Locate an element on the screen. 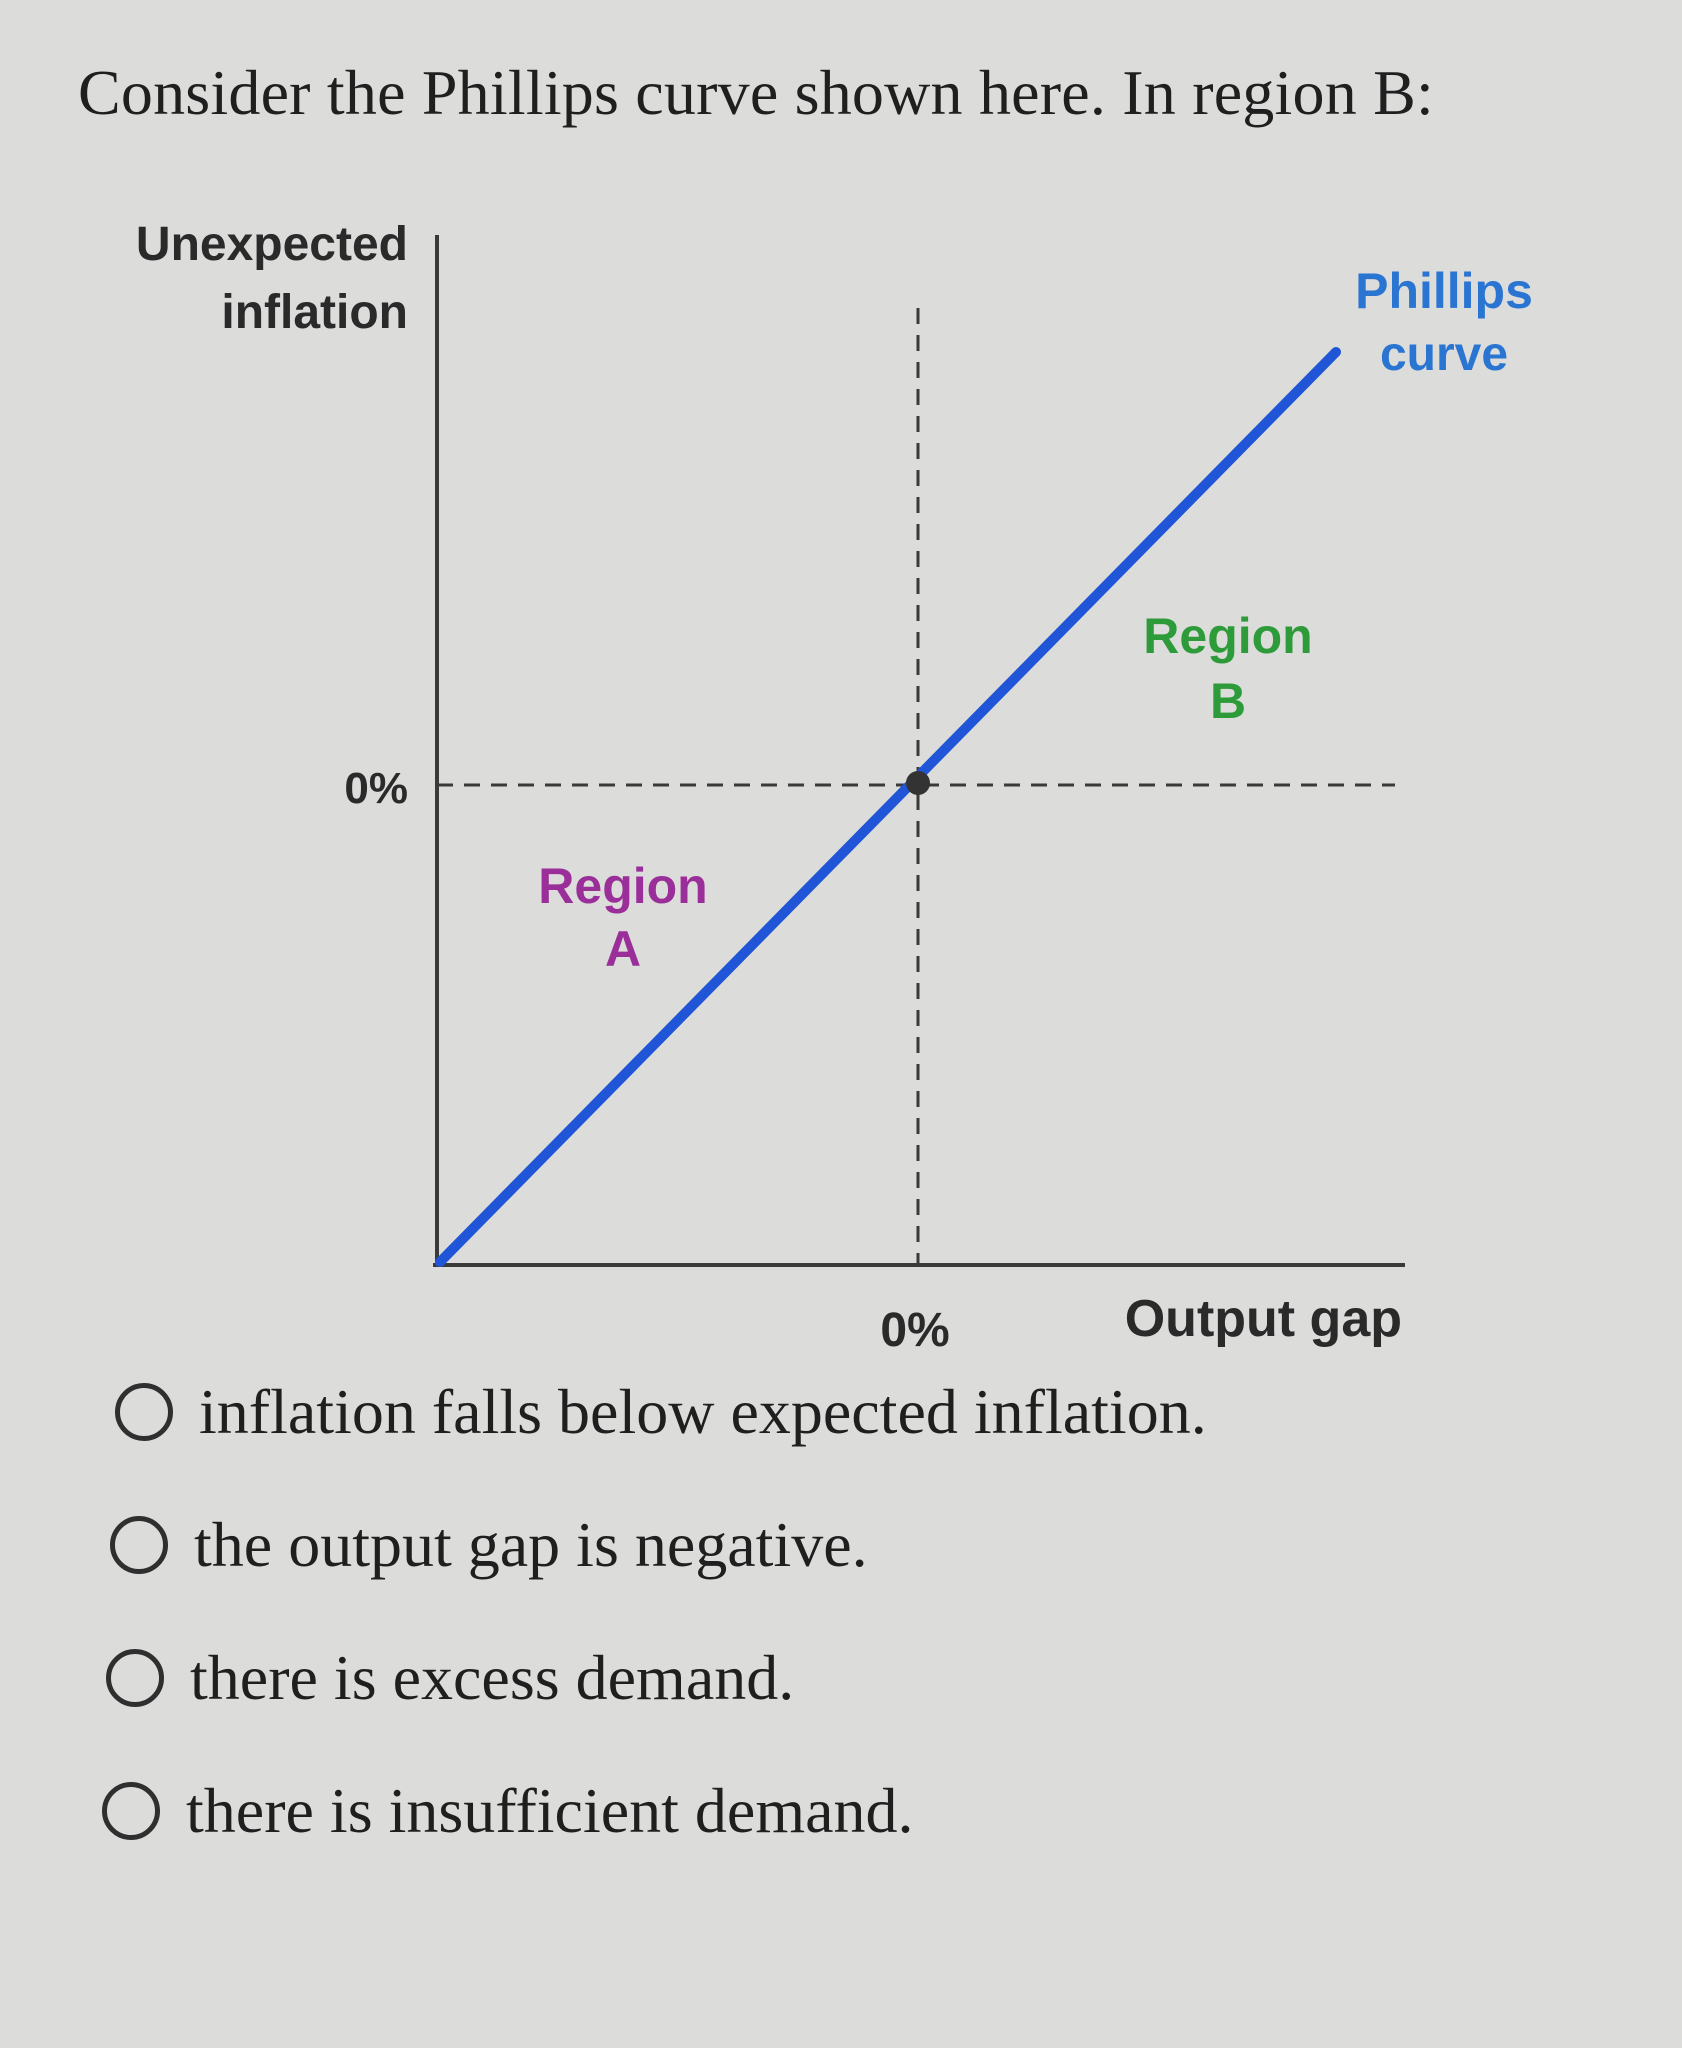 The image size is (1682, 2048). curve-label-line1: Phillips is located at coordinates (1444, 291).